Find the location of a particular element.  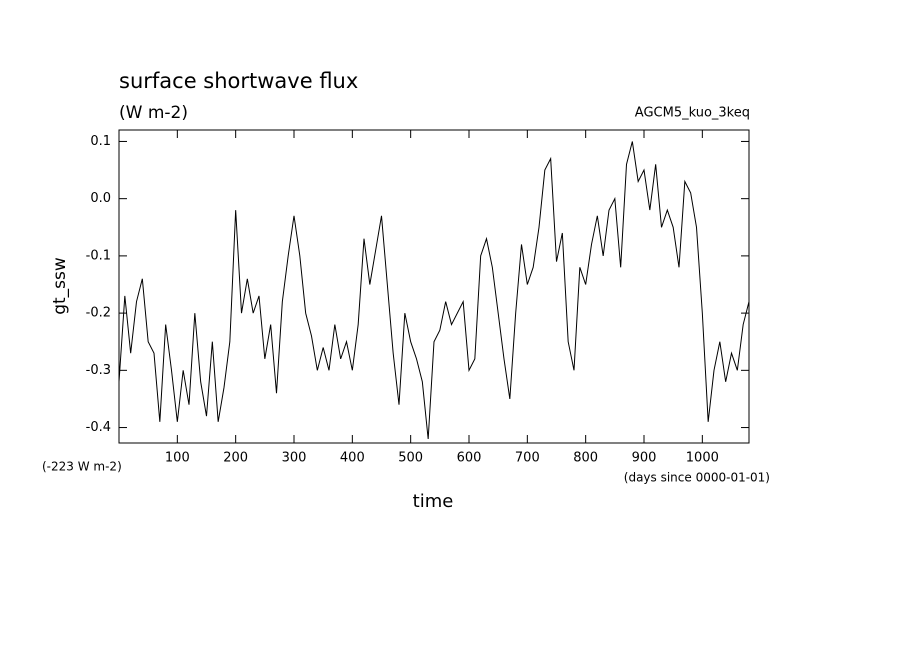

x-tick-label: 600 is located at coordinates (469, 458).